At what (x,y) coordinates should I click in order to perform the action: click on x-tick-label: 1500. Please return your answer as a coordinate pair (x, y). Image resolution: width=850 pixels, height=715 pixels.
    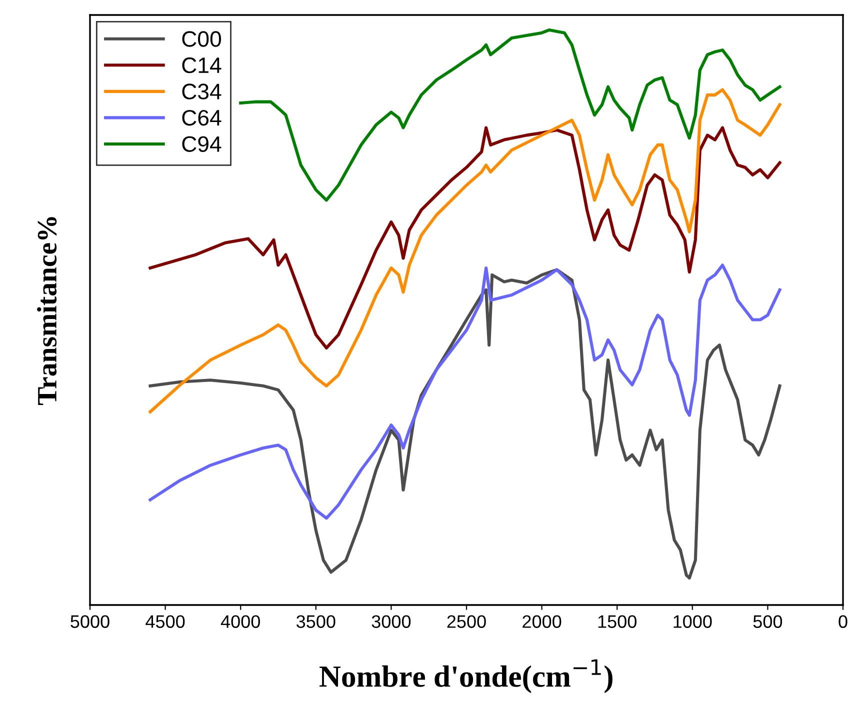
    Looking at the image, I should click on (617, 621).